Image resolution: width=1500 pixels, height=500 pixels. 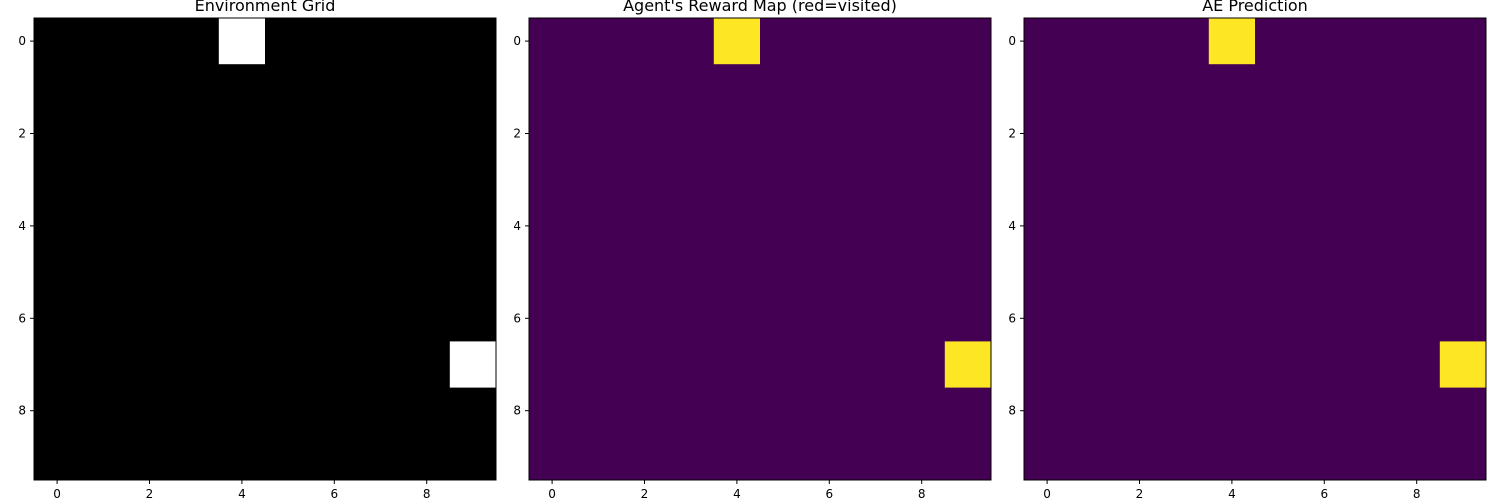 What do you see at coordinates (265, 7) in the screenshot?
I see `chart-title: Environment Grid` at bounding box center [265, 7].